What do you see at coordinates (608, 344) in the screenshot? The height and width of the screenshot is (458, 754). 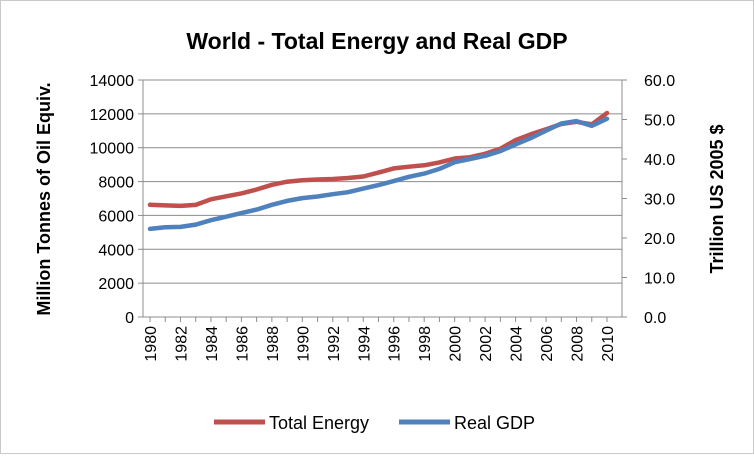 I see `x-tick-label: 2010` at bounding box center [608, 344].